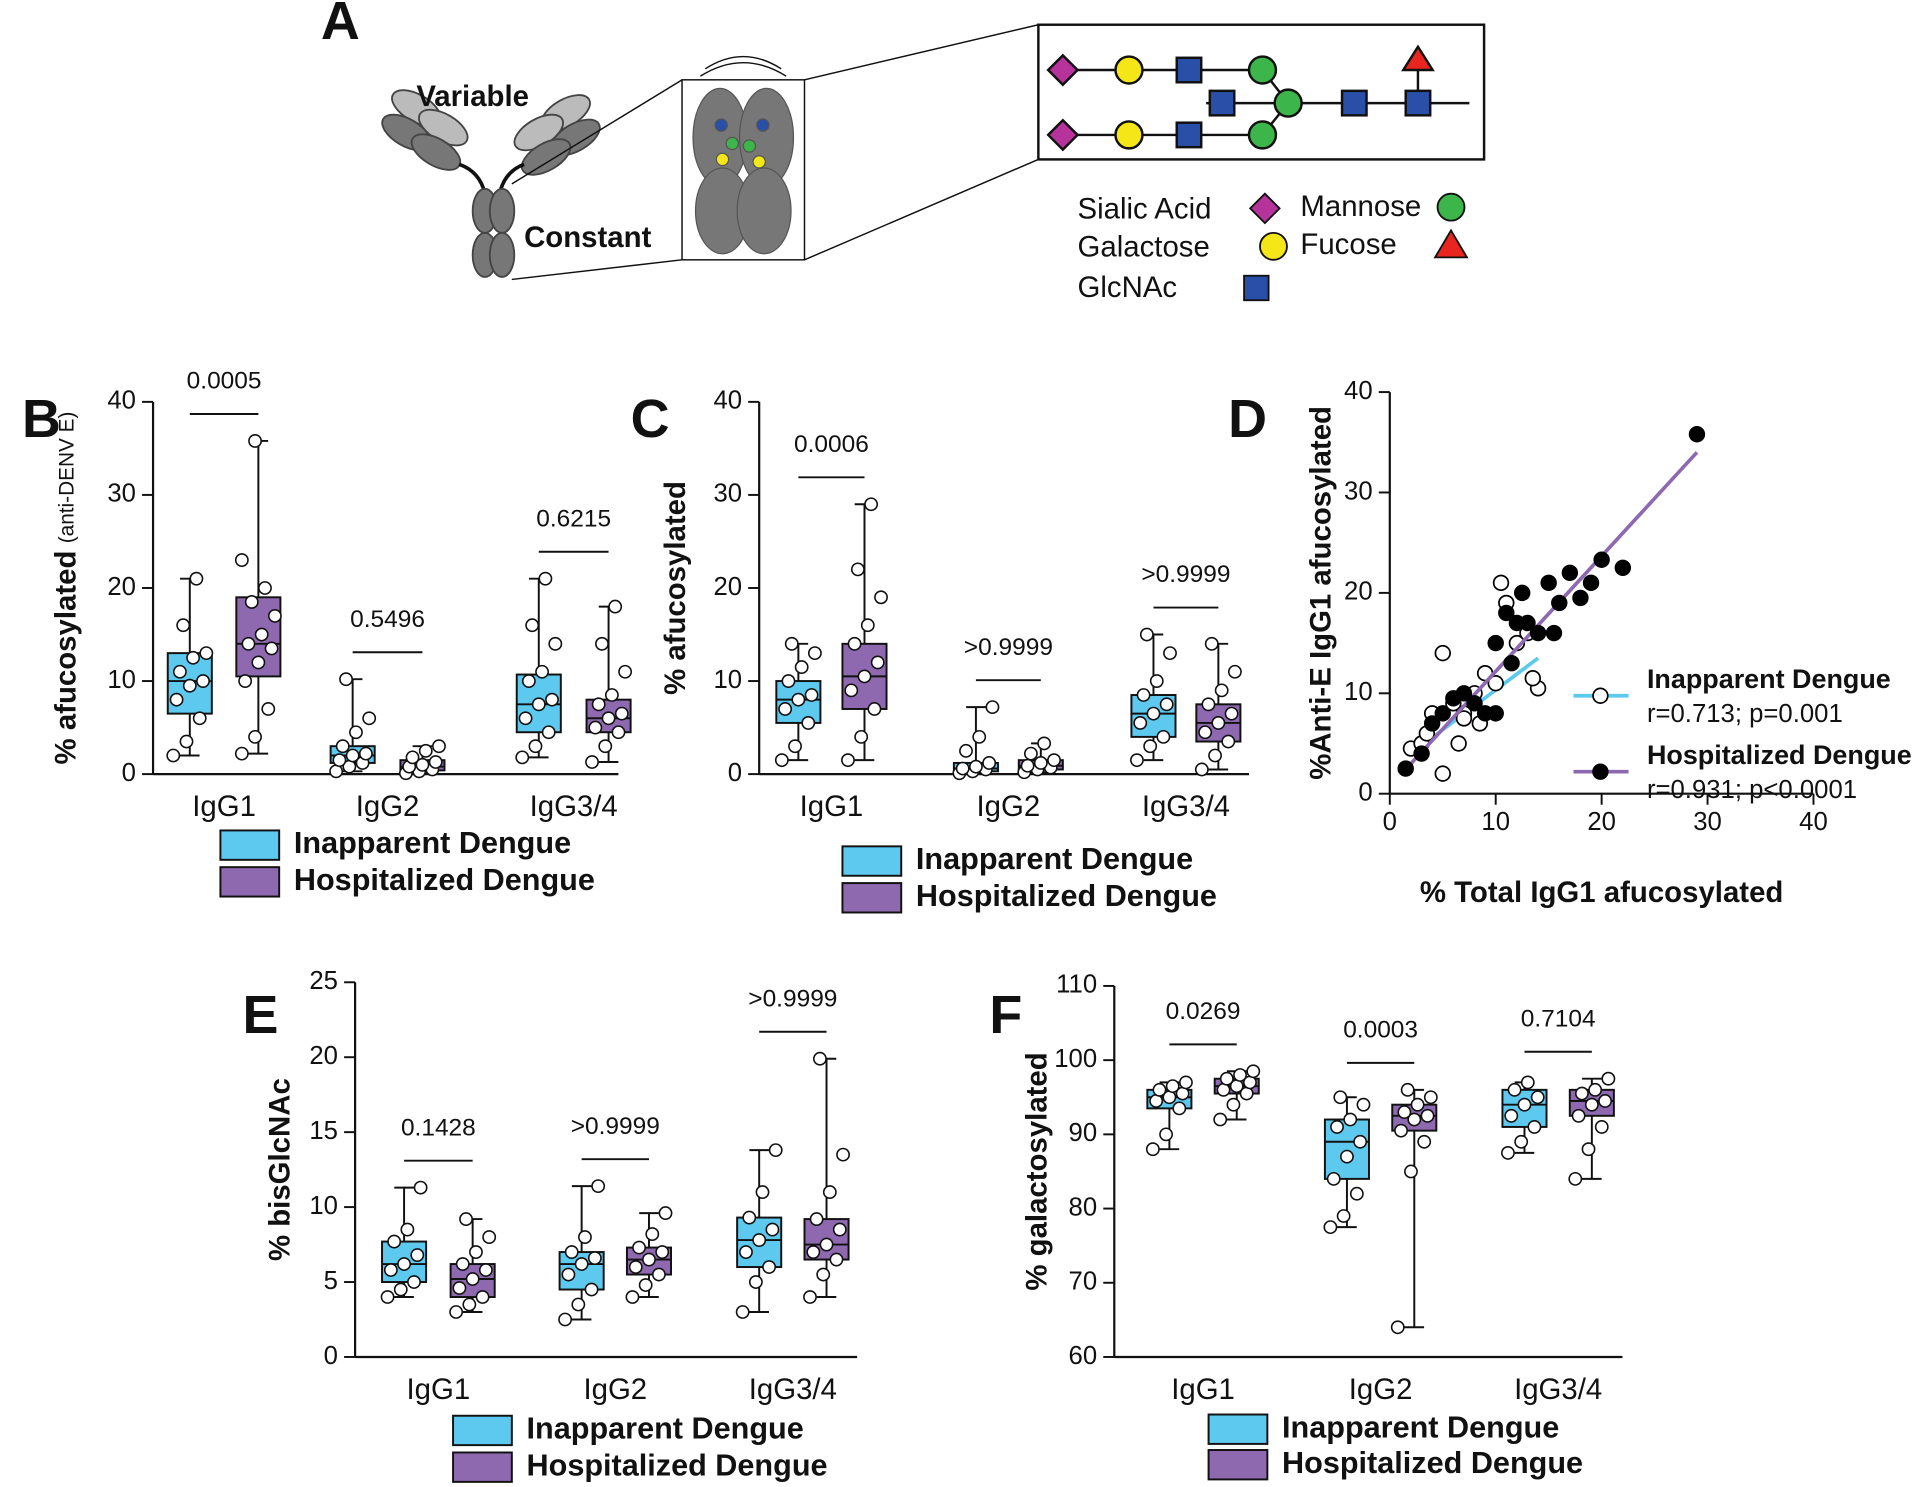  I want to click on legend-label: Hospitalized Dengue, so click(677, 1465).